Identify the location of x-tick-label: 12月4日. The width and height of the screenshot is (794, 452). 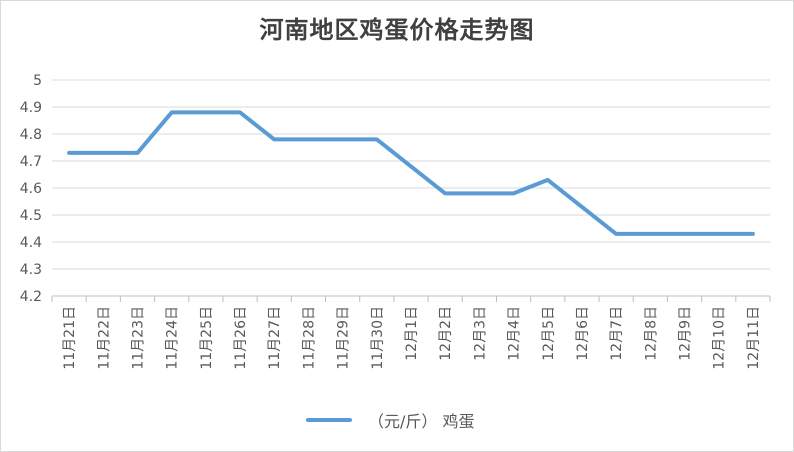
(515, 333).